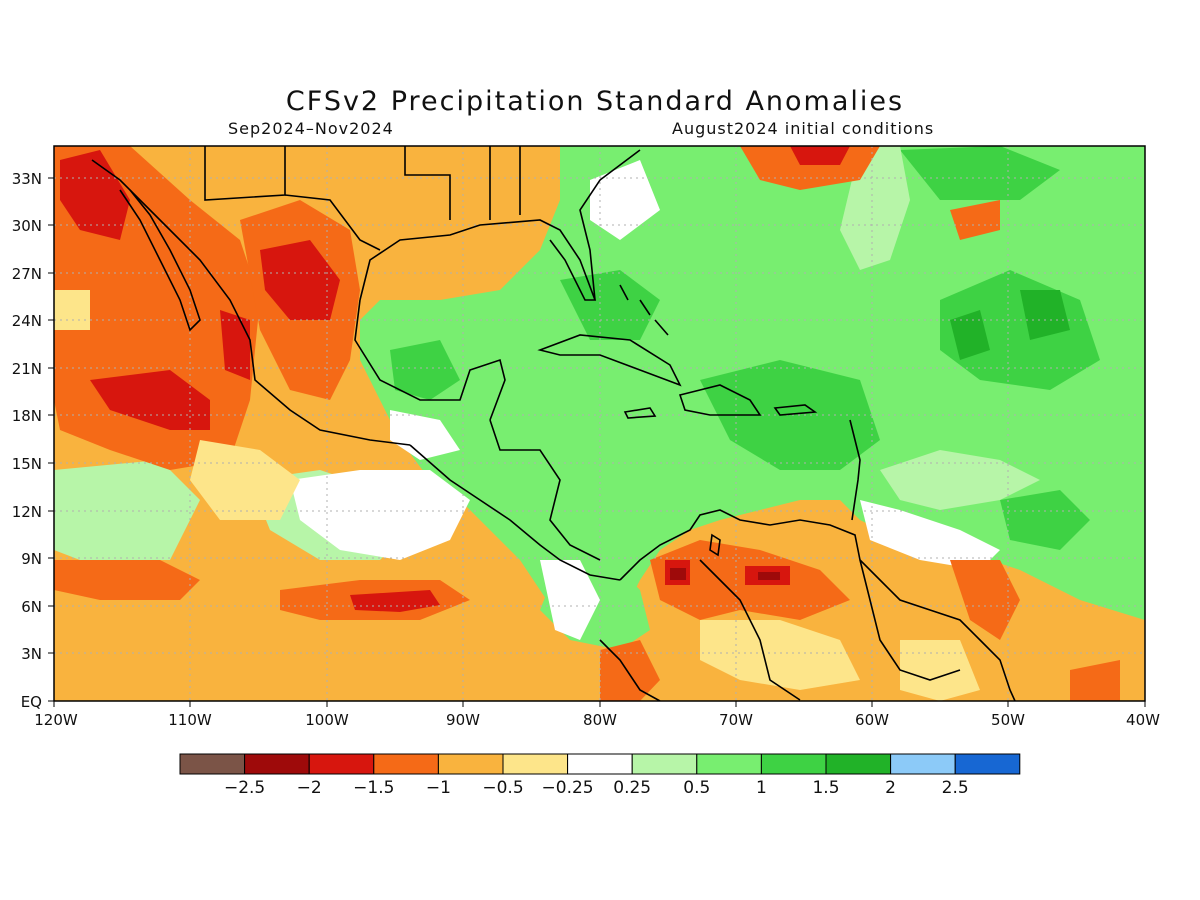 This screenshot has width=1200, height=900. I want to click on colorbar-label: 1, so click(761, 788).